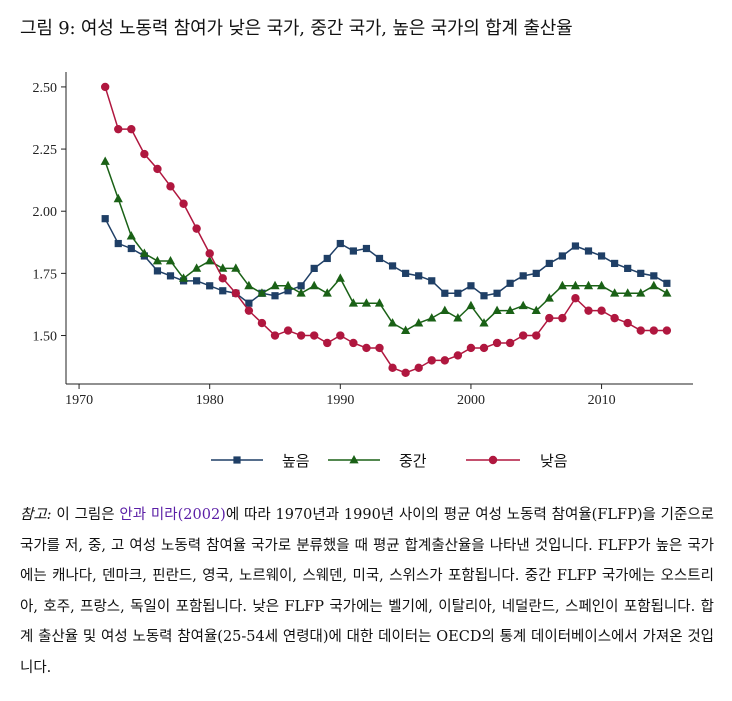  Describe the element at coordinates (296, 461) in the screenshot. I see `legend-label: 높음` at that location.